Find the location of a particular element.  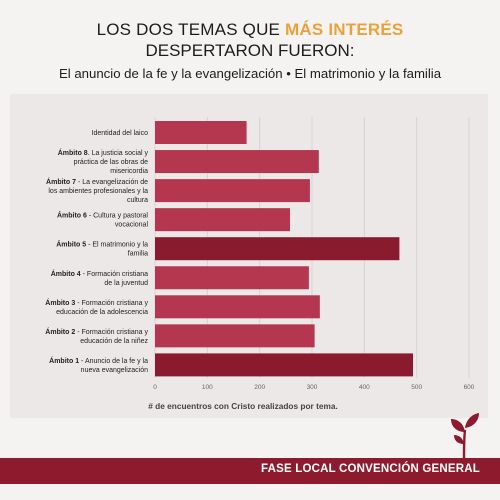

category-label: familia is located at coordinates (138, 254).